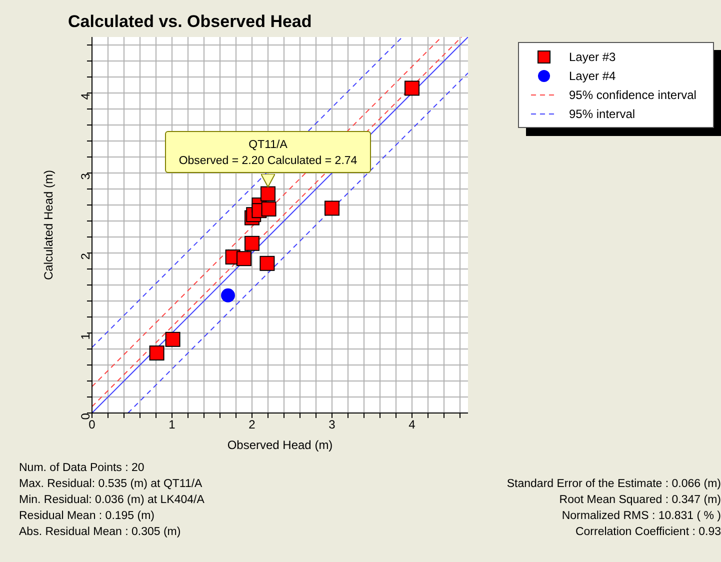 The image size is (721, 562). I want to click on text: Standard Error of the Estimate : 0.066 (m), so click(613, 484).